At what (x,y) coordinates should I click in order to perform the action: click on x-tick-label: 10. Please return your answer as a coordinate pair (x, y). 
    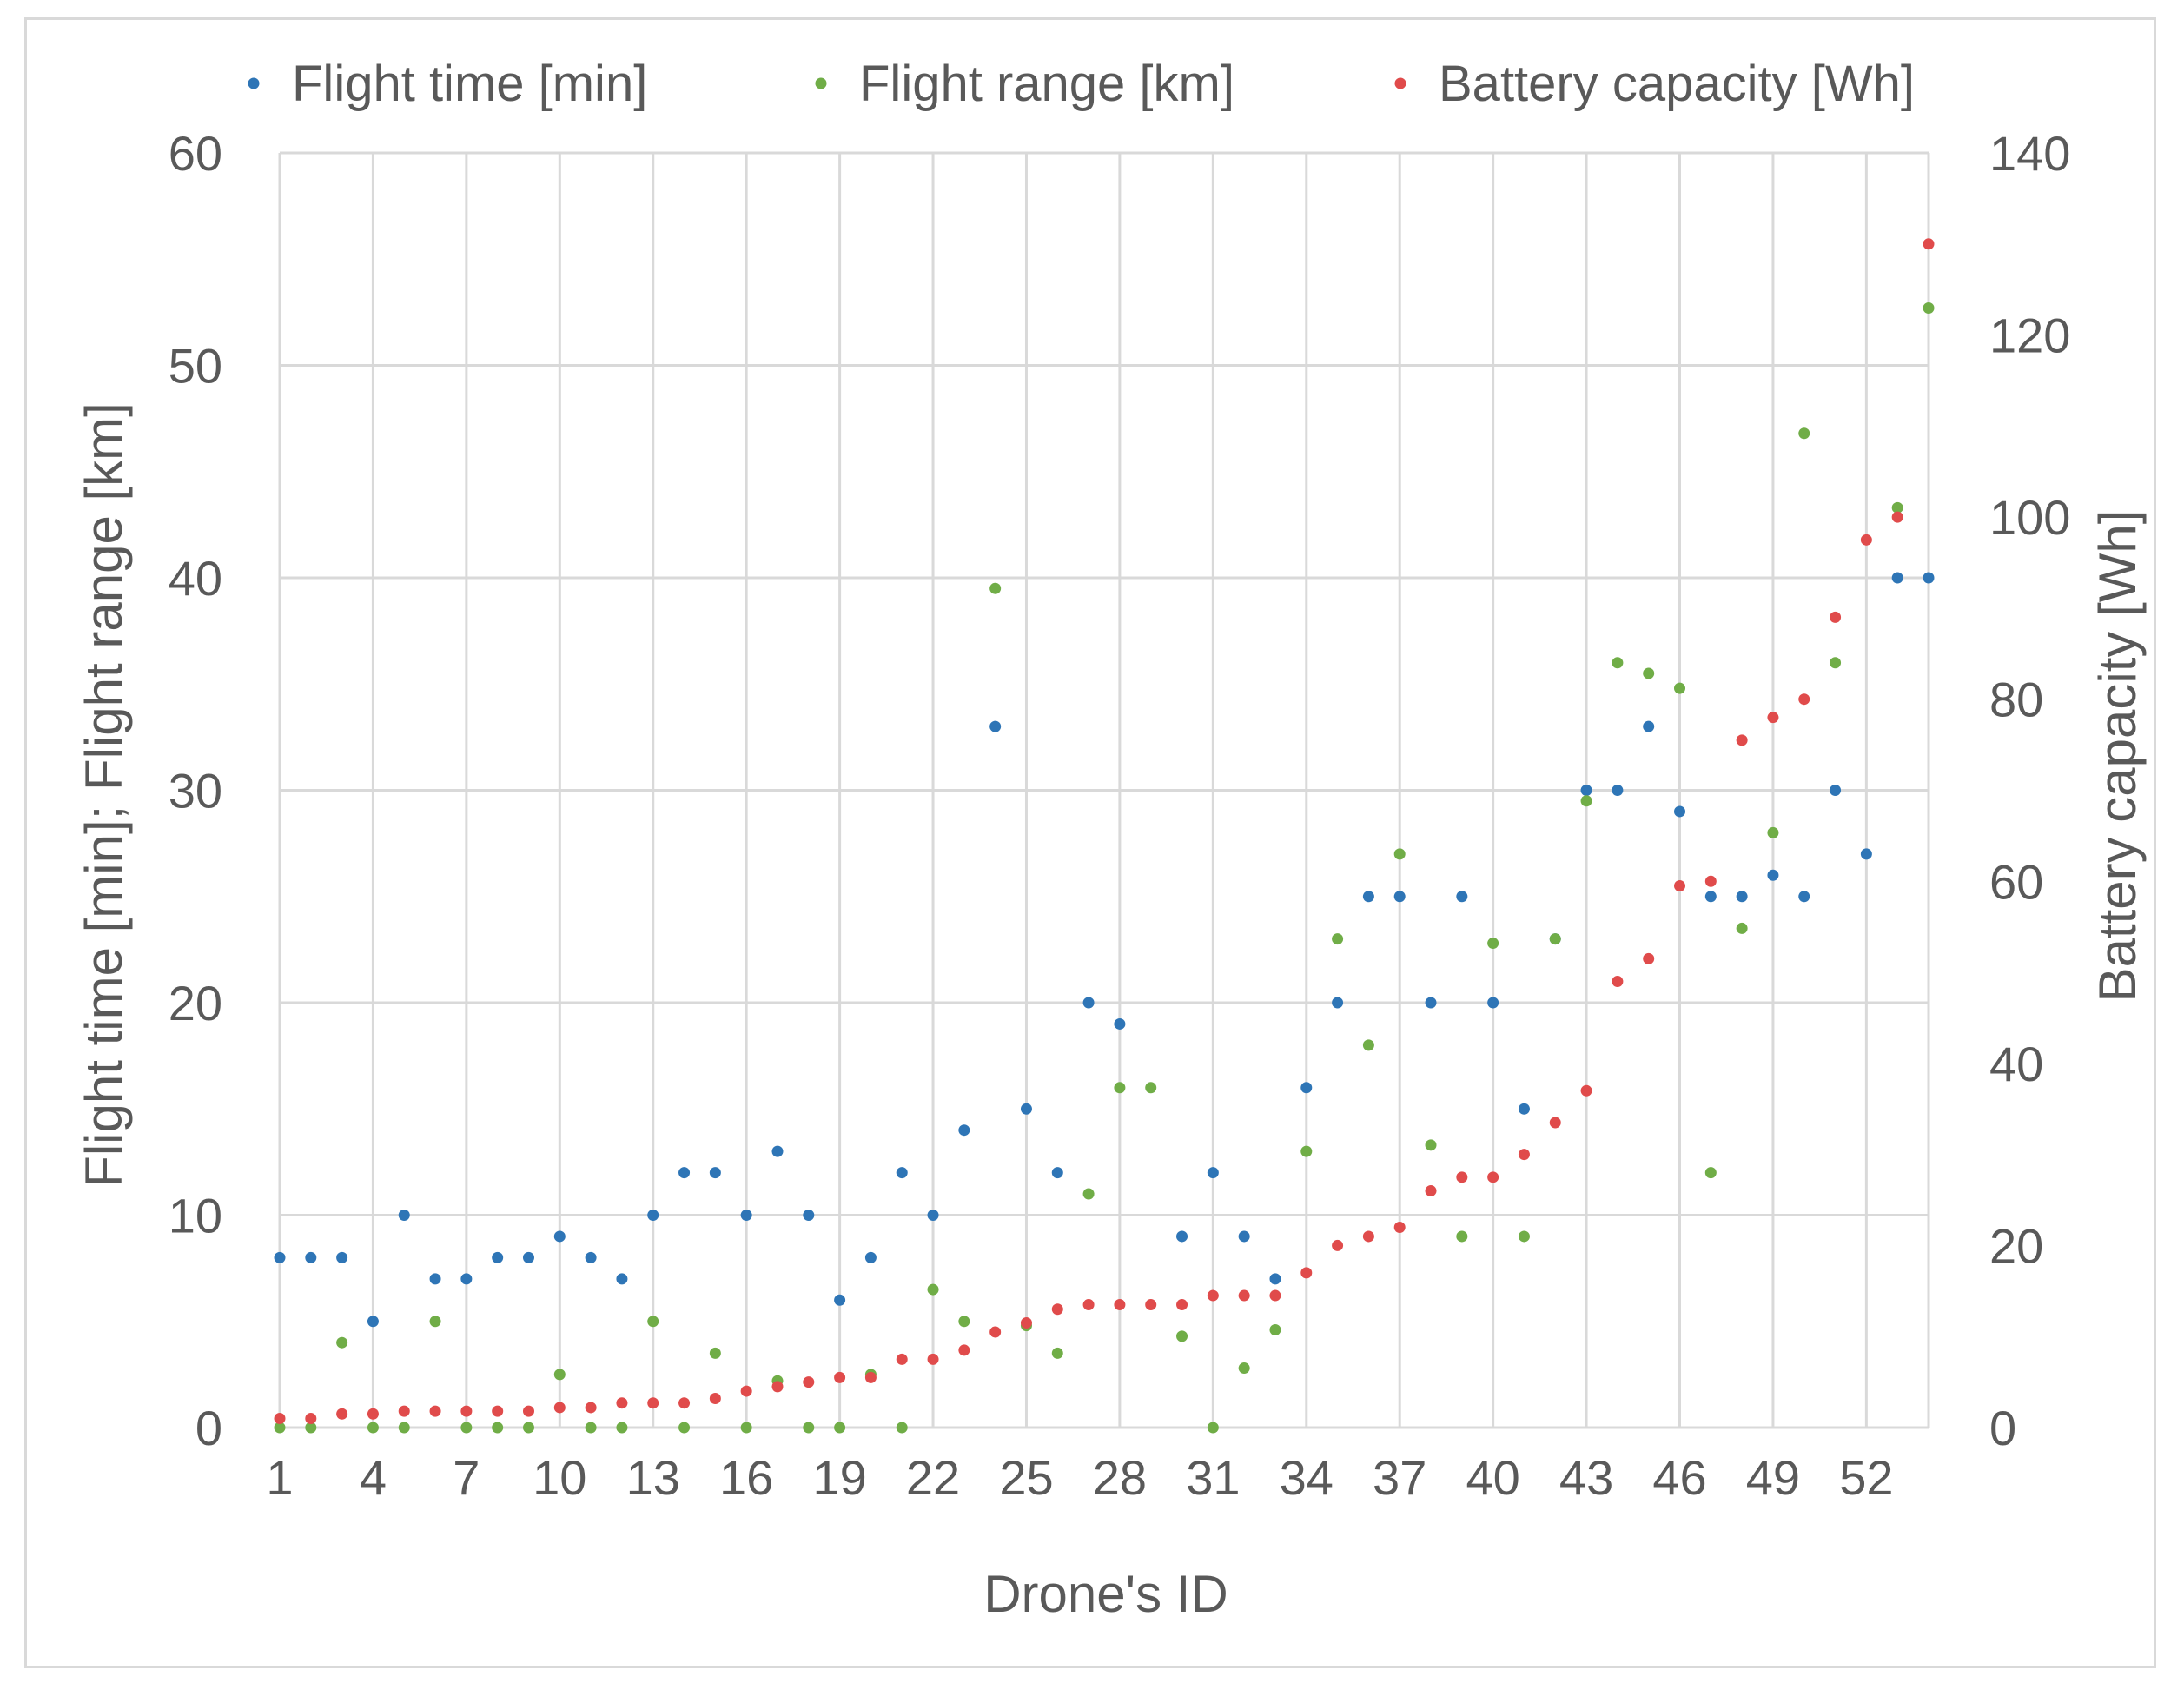
    Looking at the image, I should click on (559, 1478).